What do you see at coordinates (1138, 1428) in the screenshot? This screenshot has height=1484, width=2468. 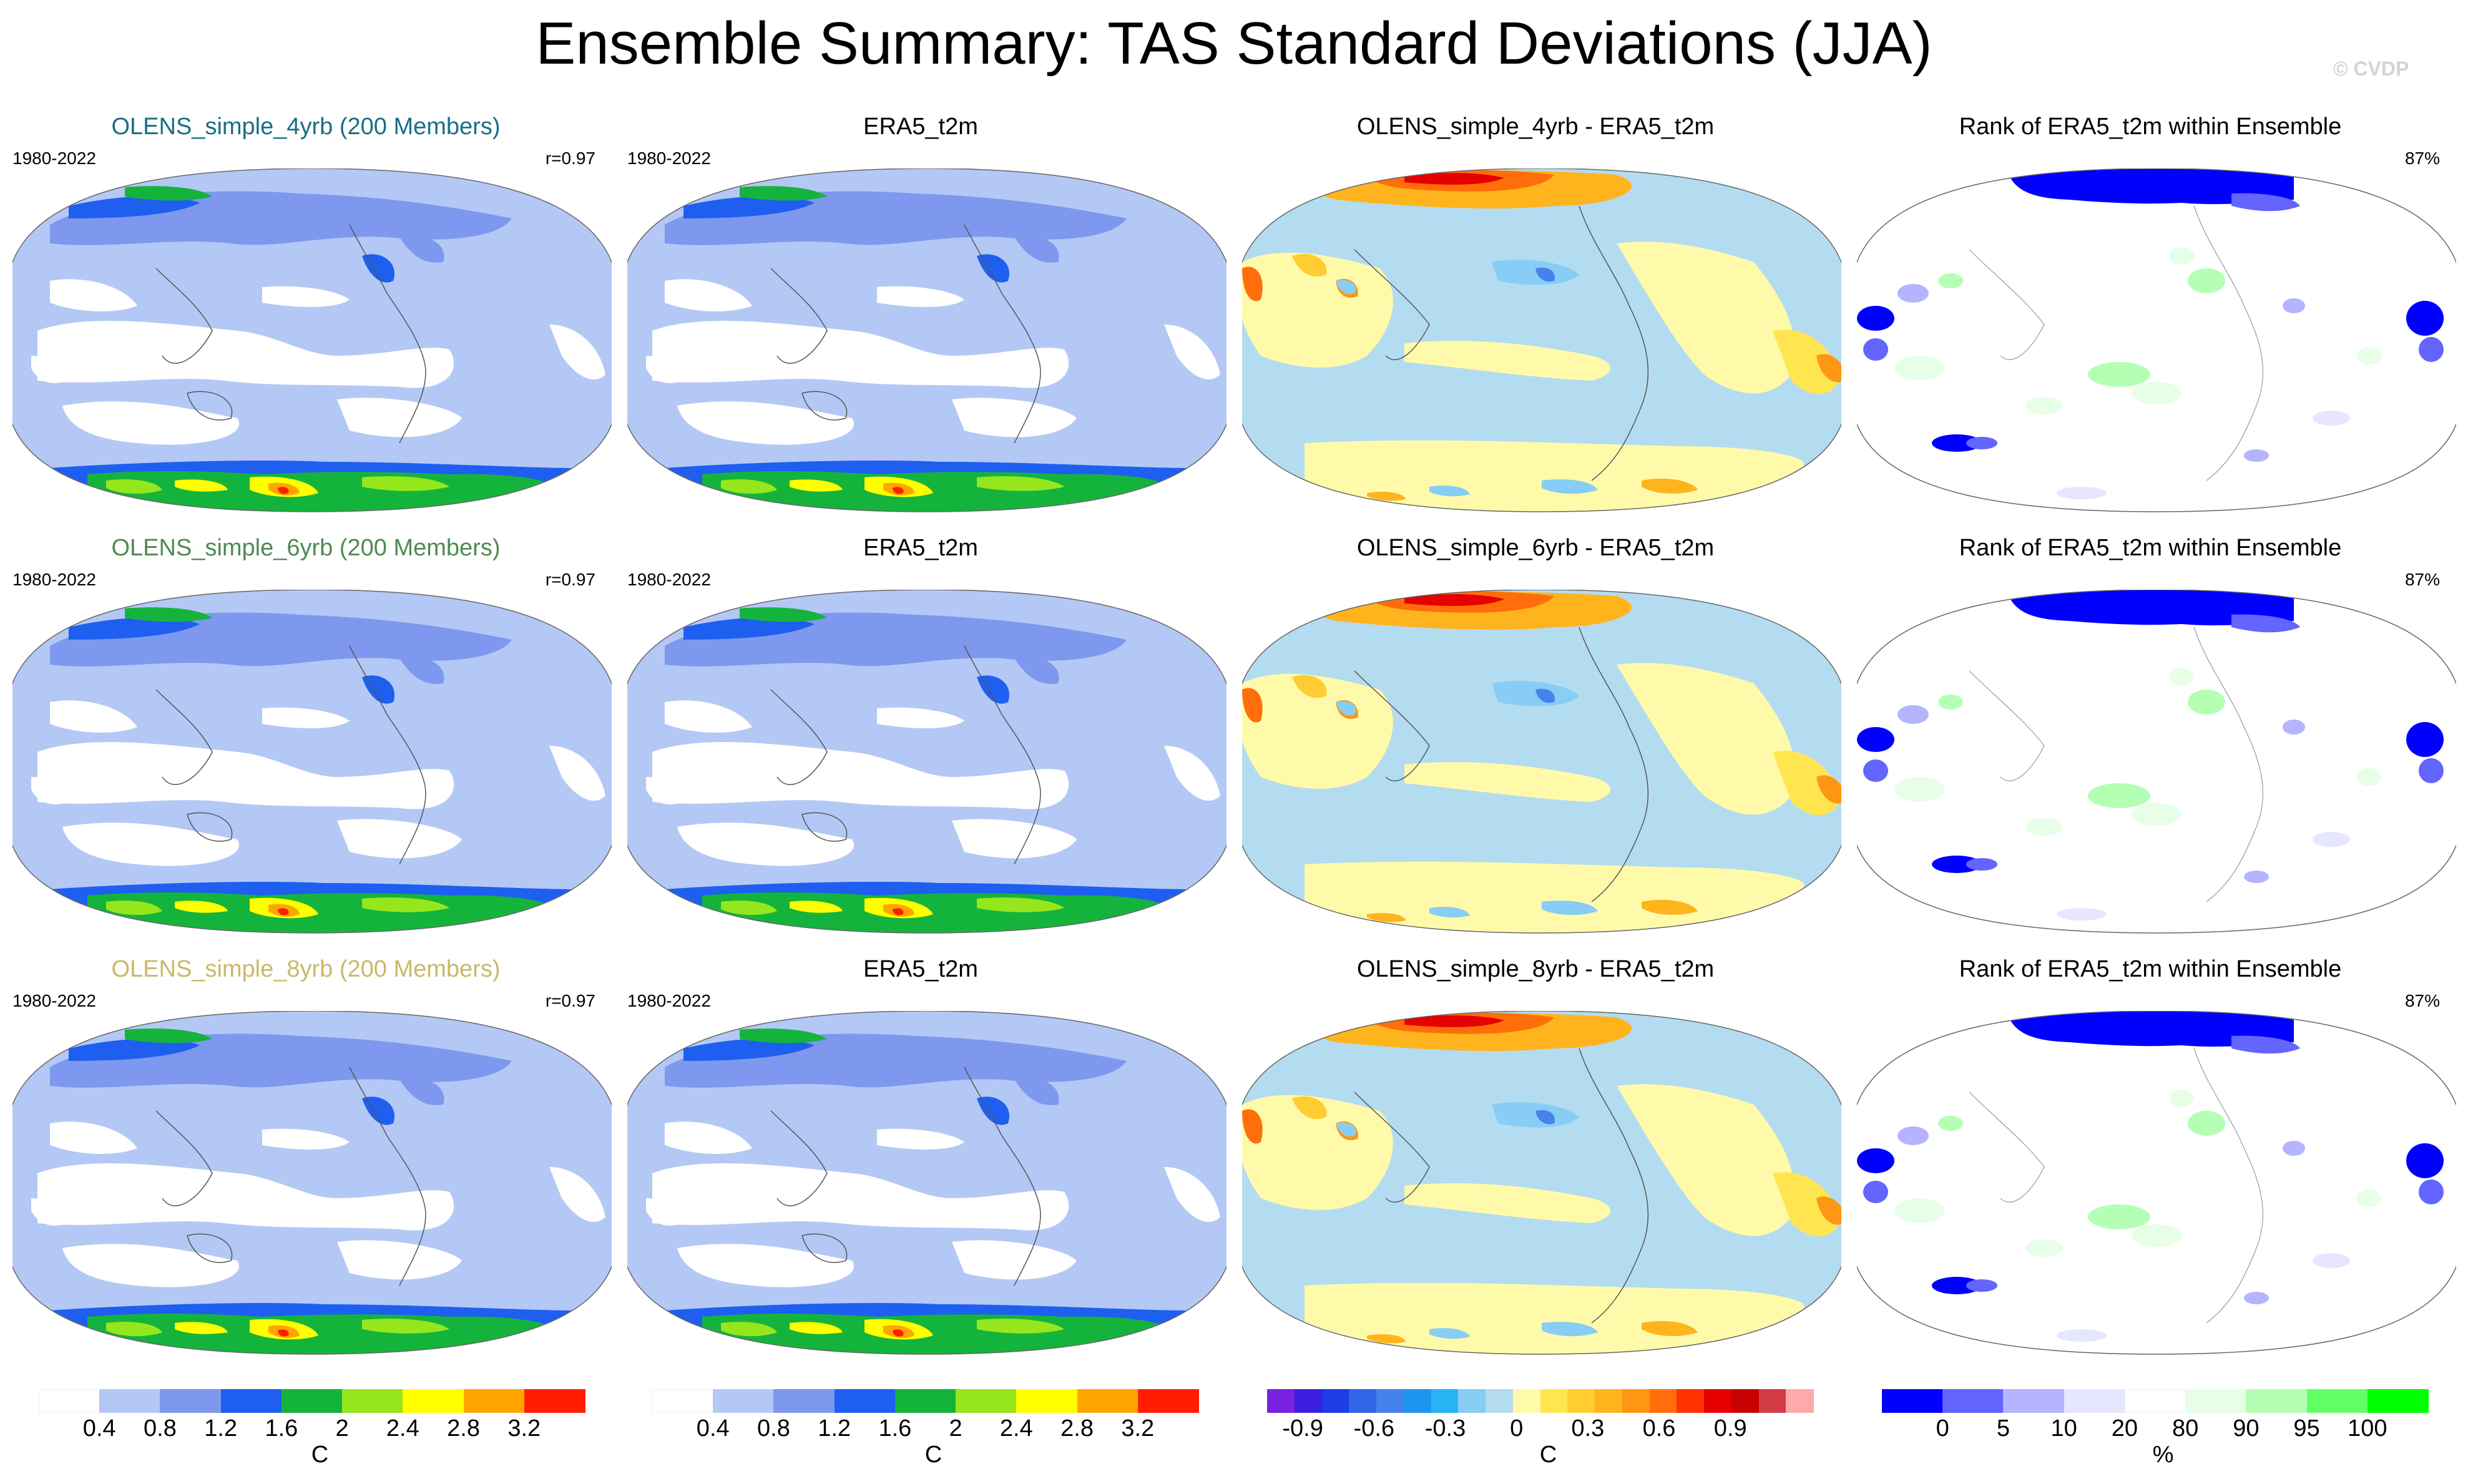 I see `colorbar-tick-label: 3.2` at bounding box center [1138, 1428].